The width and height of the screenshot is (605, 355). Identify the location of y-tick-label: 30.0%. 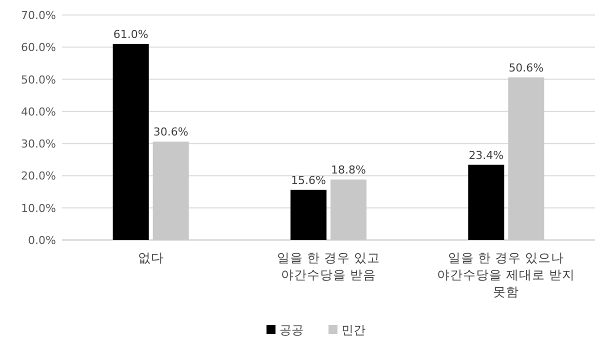
(38, 144).